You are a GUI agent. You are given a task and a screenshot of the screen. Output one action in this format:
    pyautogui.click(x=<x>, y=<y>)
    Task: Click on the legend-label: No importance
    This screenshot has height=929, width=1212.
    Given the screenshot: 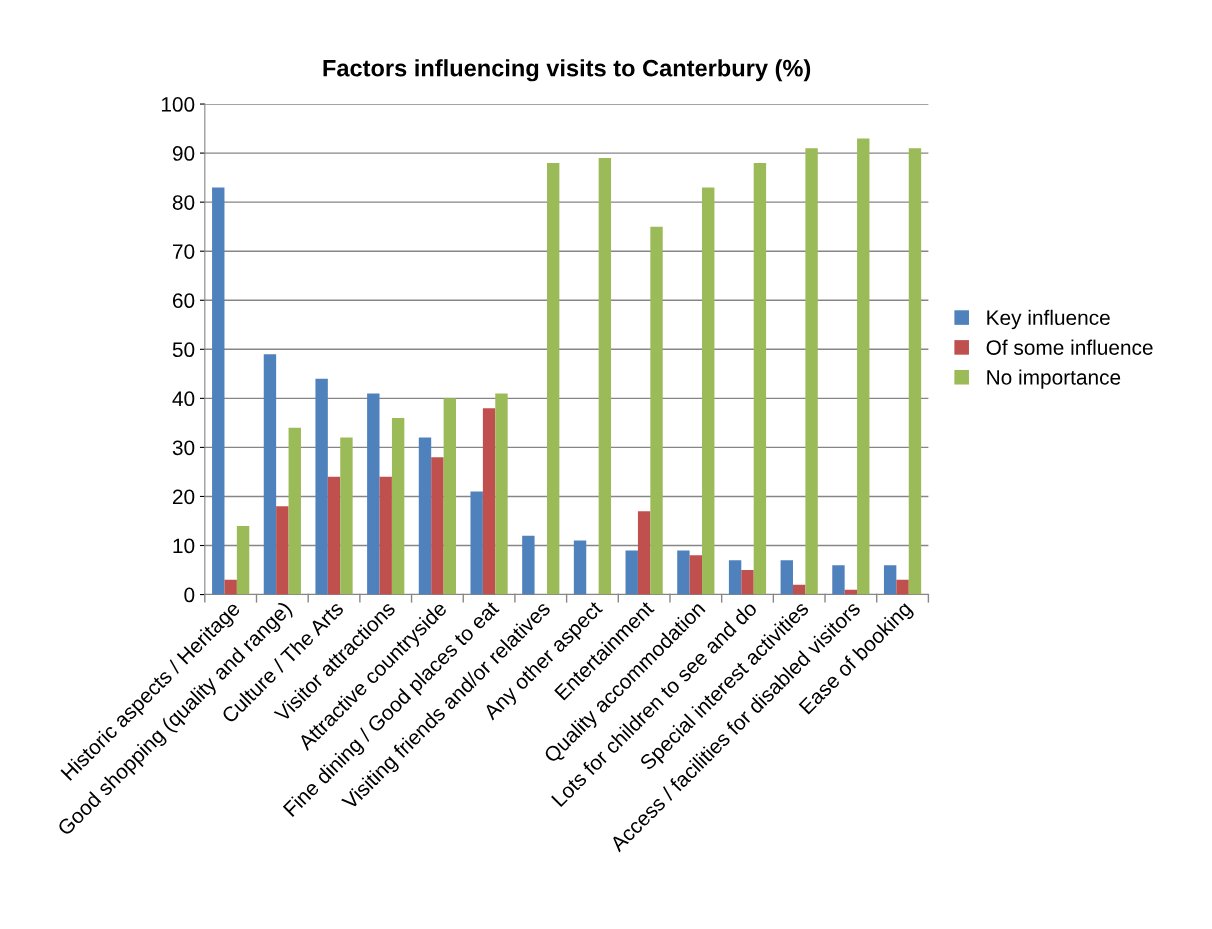 What is the action you would take?
    pyautogui.click(x=1054, y=379)
    